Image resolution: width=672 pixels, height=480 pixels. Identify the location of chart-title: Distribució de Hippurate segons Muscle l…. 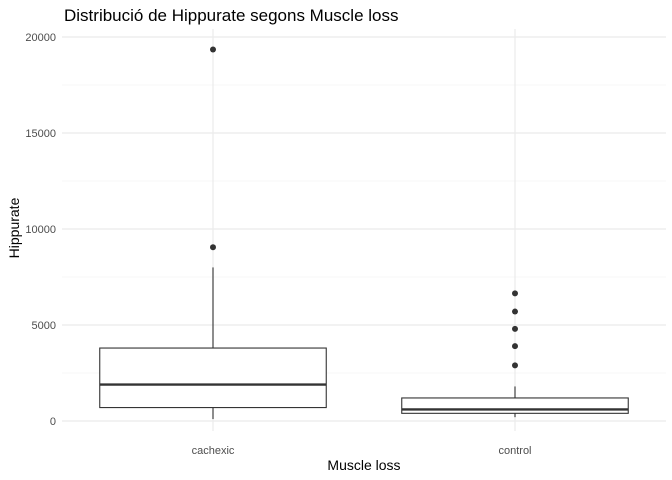
(231, 15).